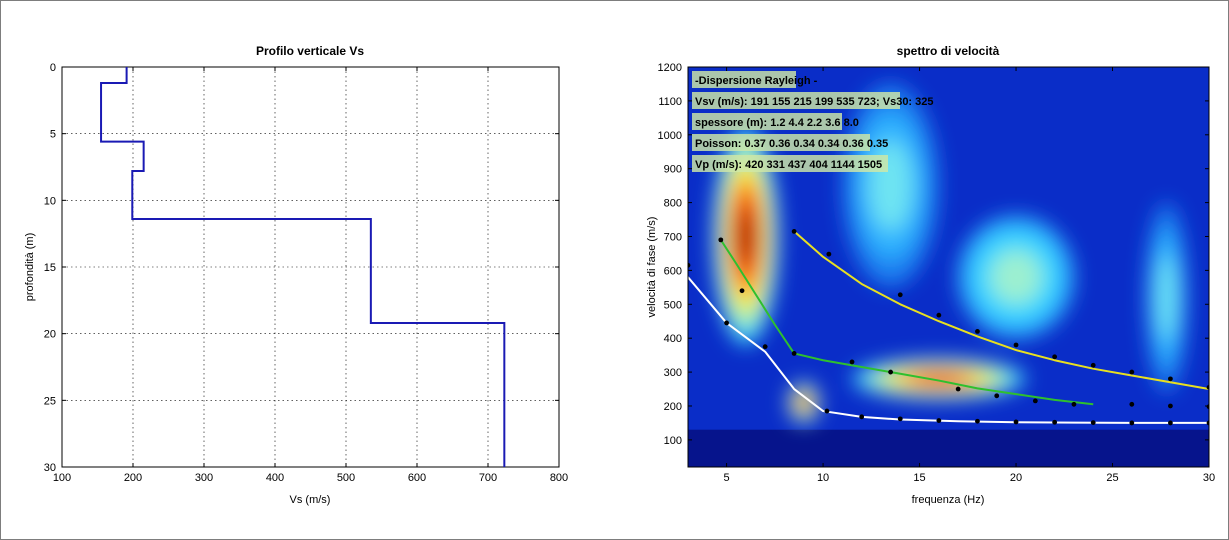  Describe the element at coordinates (652, 267) in the screenshot. I see `spectrum-ylabel: velocità di fase (m/s)` at that location.